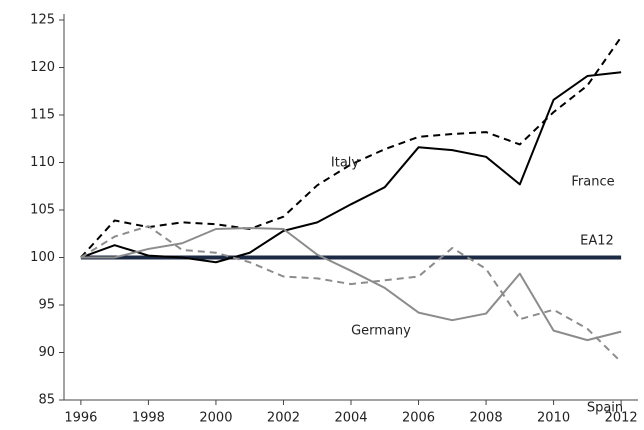 The image size is (644, 430). I want to click on y-tick-label: 95, so click(46, 305).